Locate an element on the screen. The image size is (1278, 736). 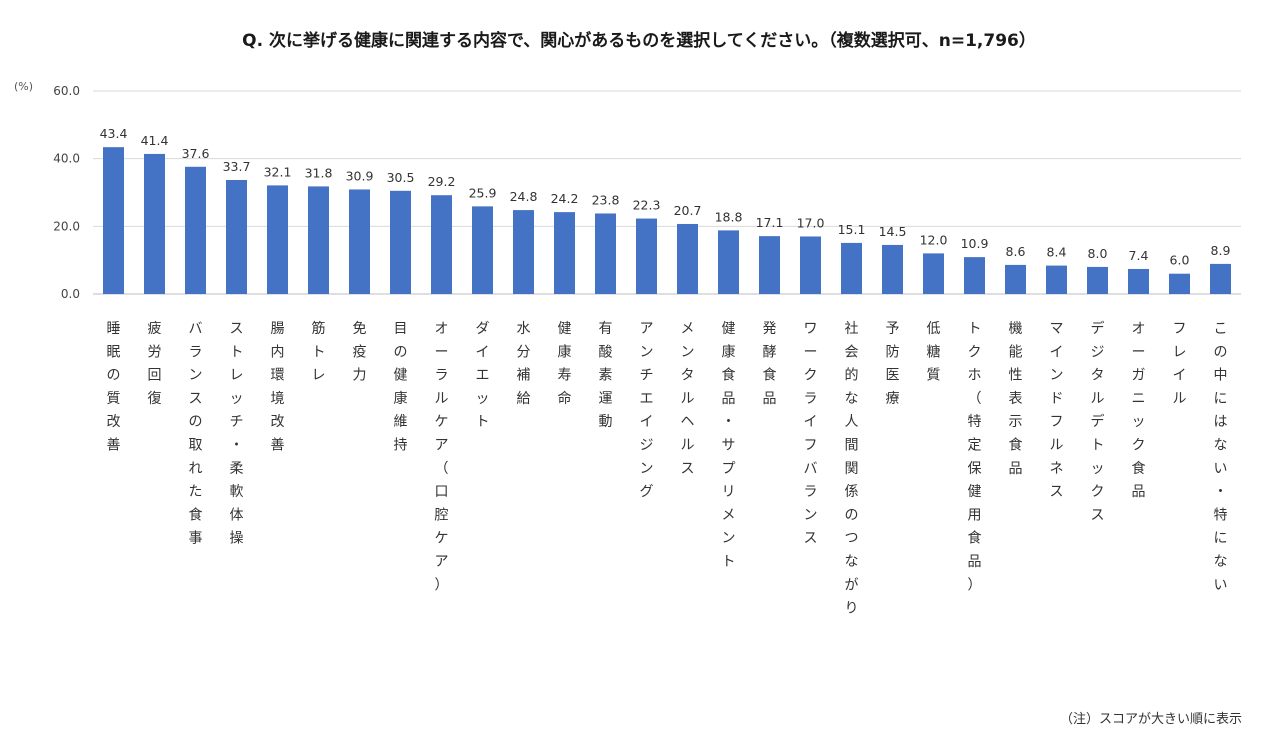
data-label: 6.0 is located at coordinates (1180, 260).